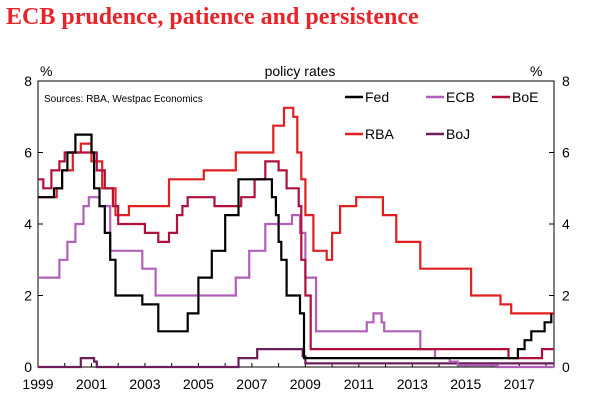 The height and width of the screenshot is (403, 589). What do you see at coordinates (519, 384) in the screenshot?
I see `x-tick-label: 2017` at bounding box center [519, 384].